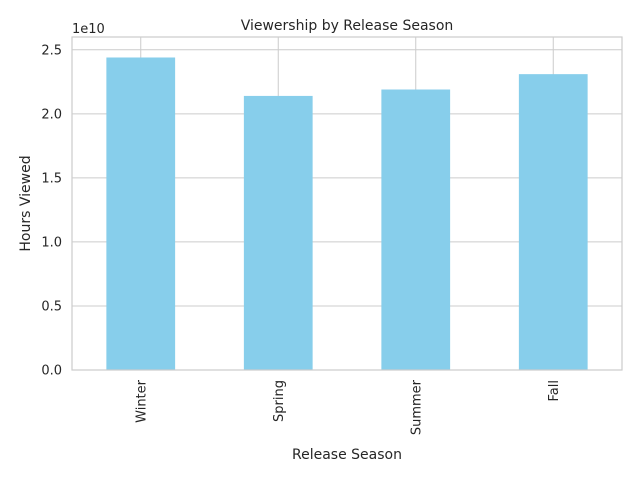  Describe the element at coordinates (347, 455) in the screenshot. I see `x-axis-label: Release Season` at that location.